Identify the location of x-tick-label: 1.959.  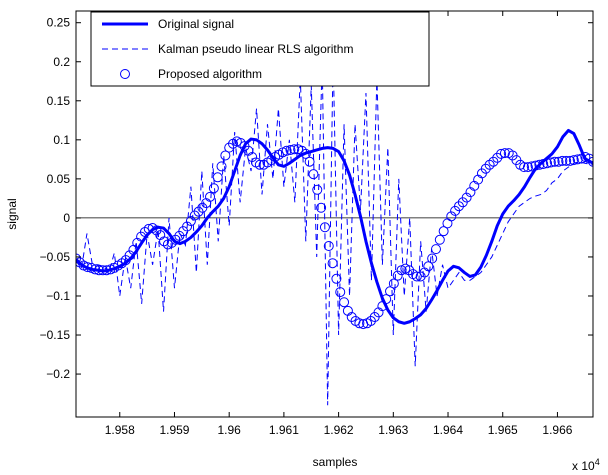
(174, 430).